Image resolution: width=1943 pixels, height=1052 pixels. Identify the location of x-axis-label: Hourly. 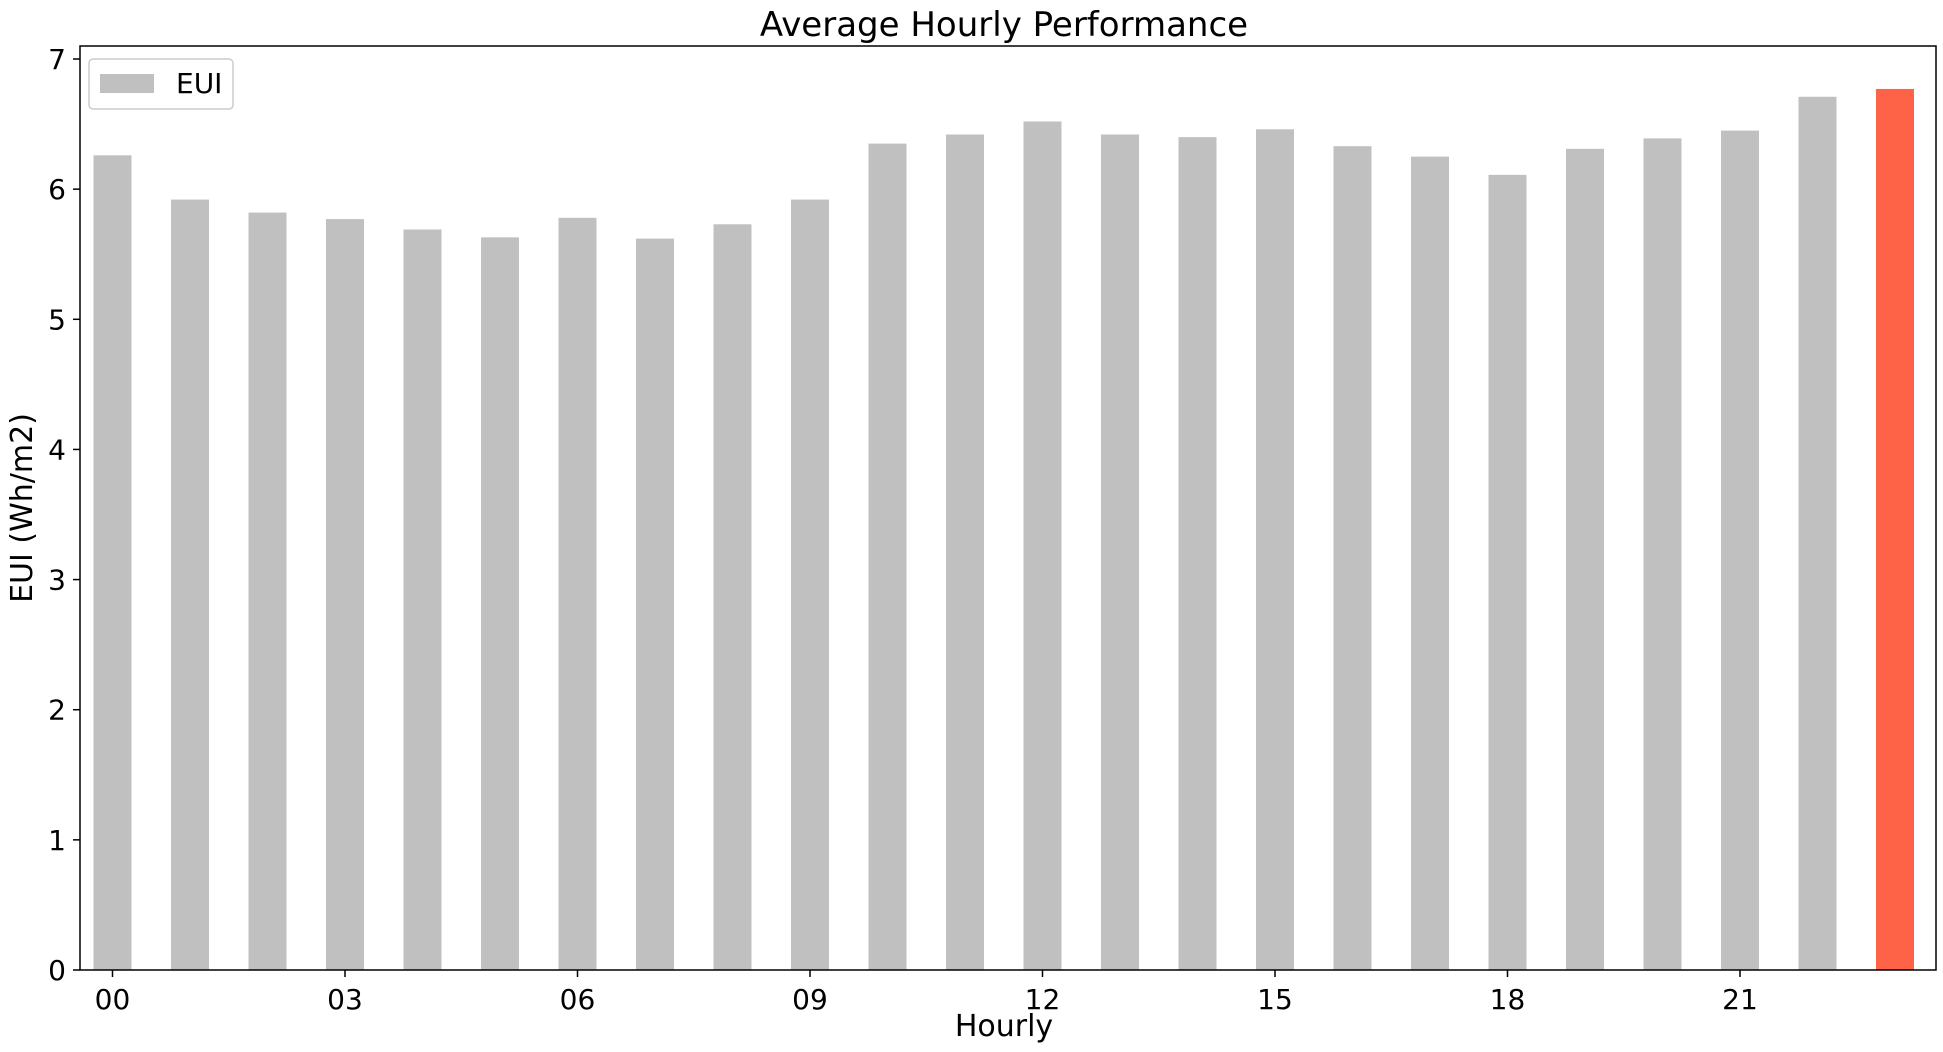
(1004, 1026).